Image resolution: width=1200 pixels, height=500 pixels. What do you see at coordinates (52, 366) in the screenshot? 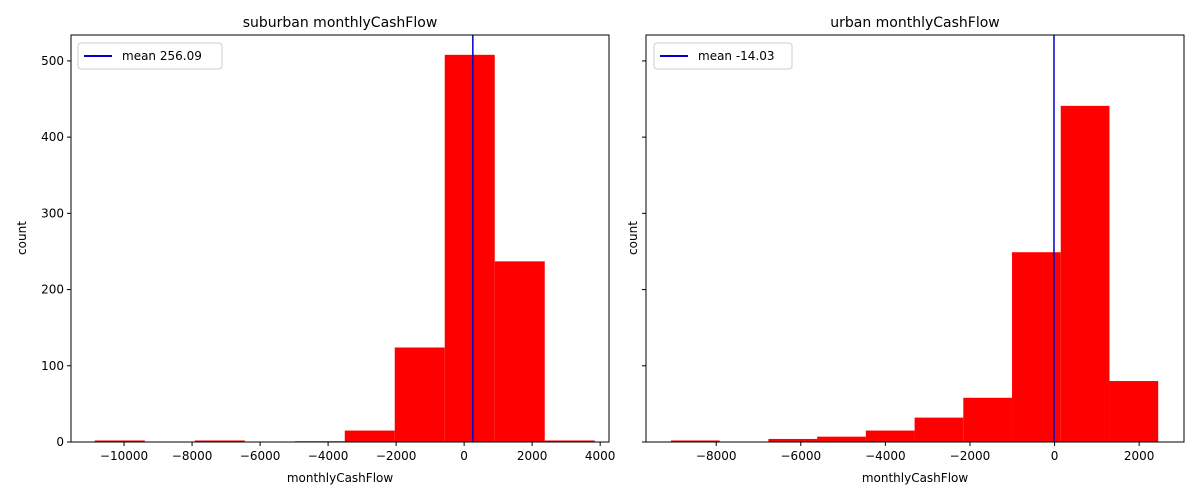
I see `y-tick-label: 100` at bounding box center [52, 366].